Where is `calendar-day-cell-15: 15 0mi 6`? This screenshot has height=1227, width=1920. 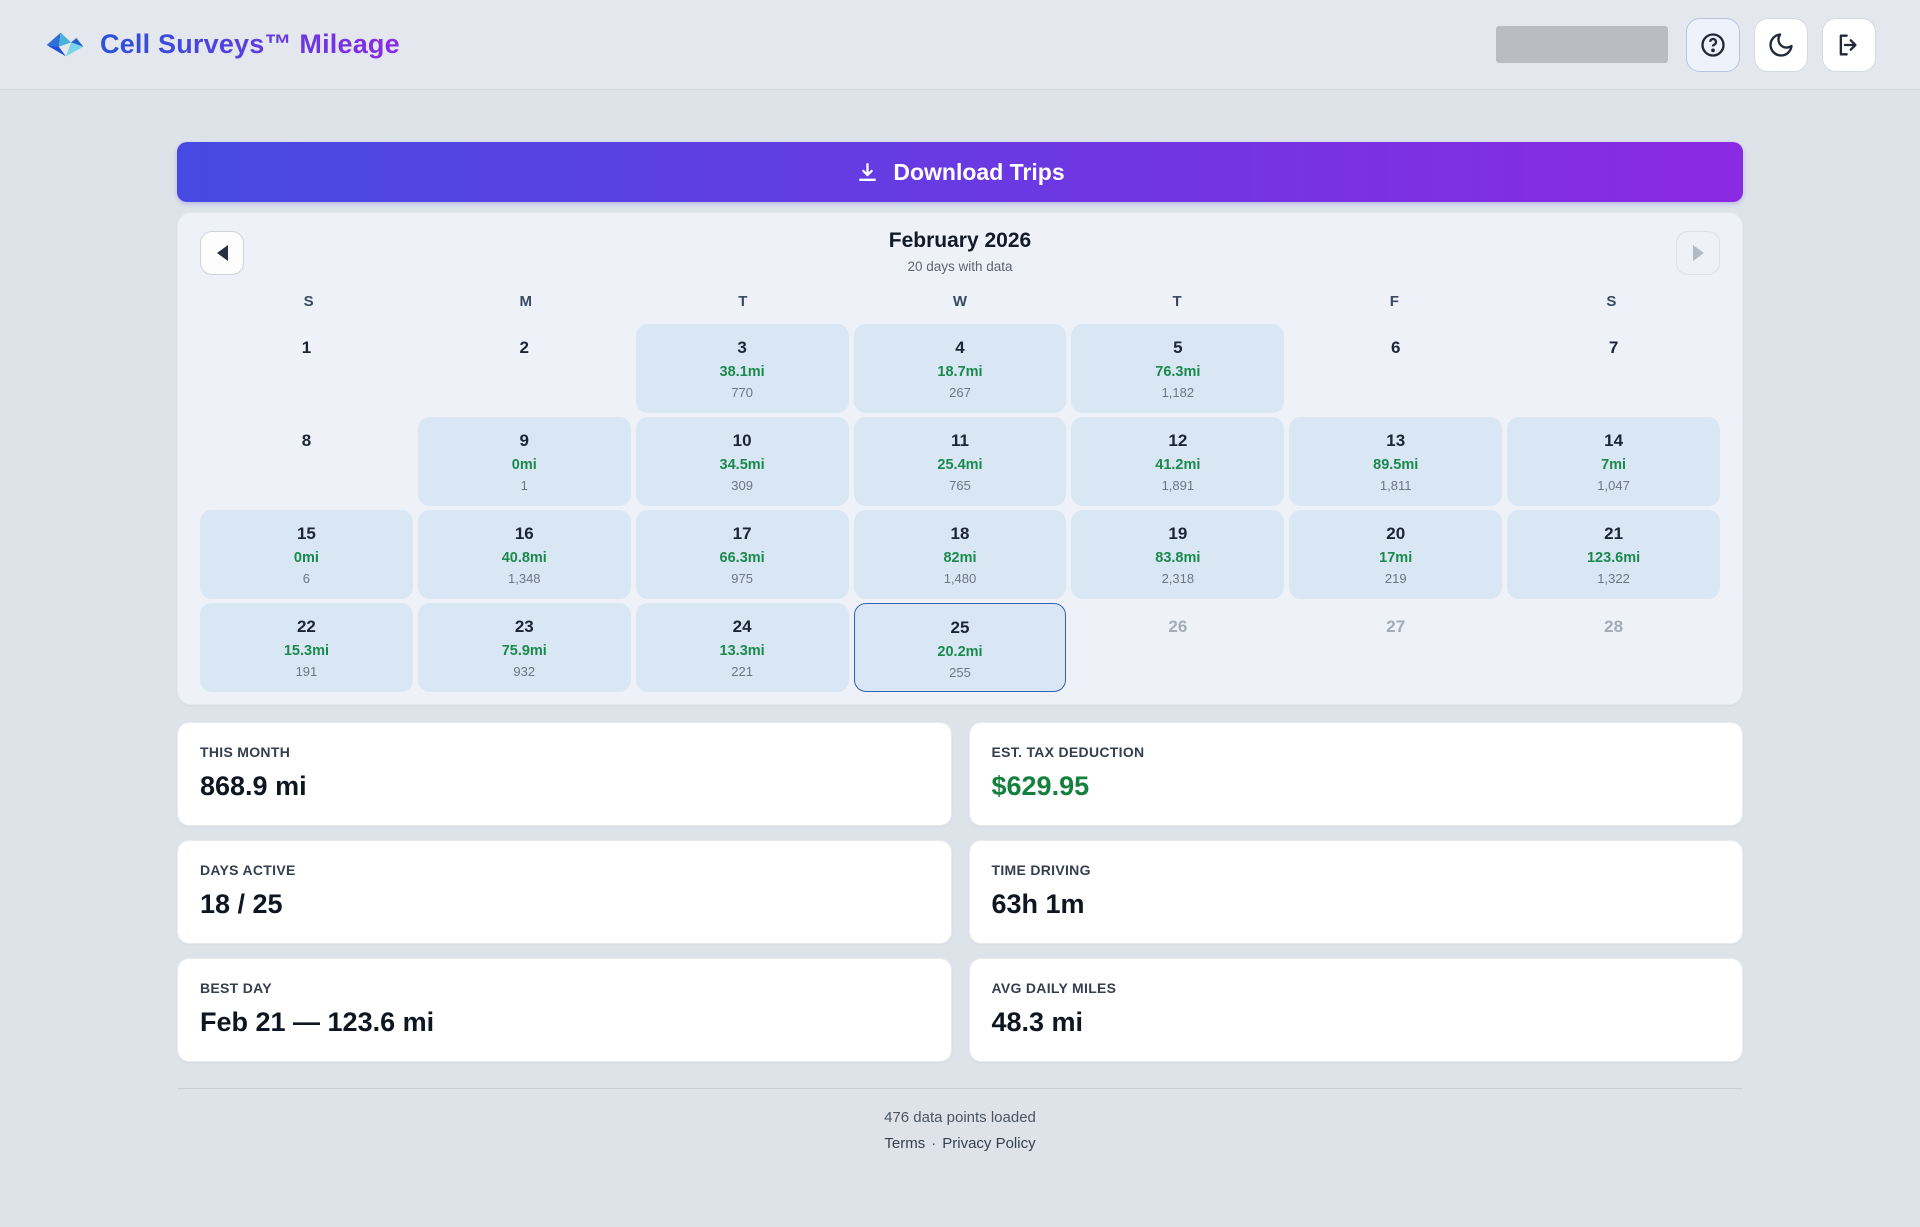
calendar-day-cell-15: 15 0mi 6 is located at coordinates (306, 554).